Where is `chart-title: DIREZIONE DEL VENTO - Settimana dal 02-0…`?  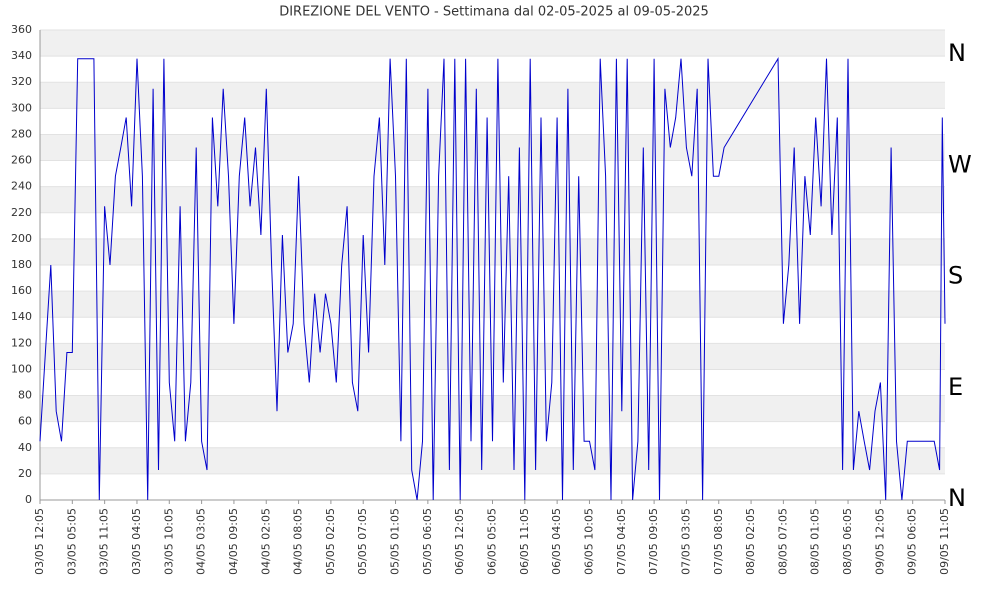 chart-title: DIREZIONE DEL VENTO - Settimana dal 02-0… is located at coordinates (494, 12).